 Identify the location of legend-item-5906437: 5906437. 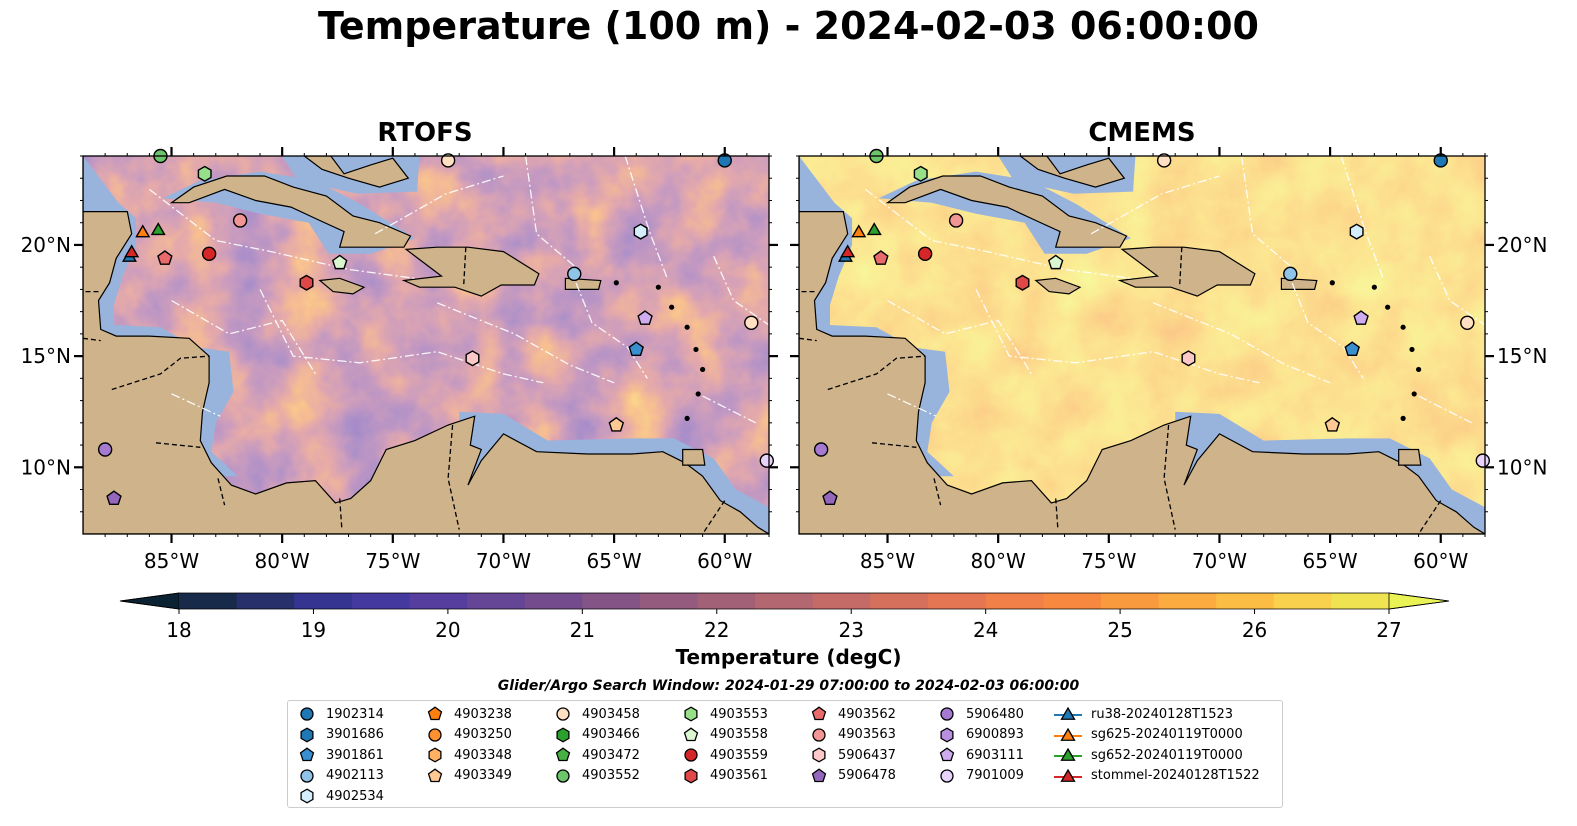
(852, 755).